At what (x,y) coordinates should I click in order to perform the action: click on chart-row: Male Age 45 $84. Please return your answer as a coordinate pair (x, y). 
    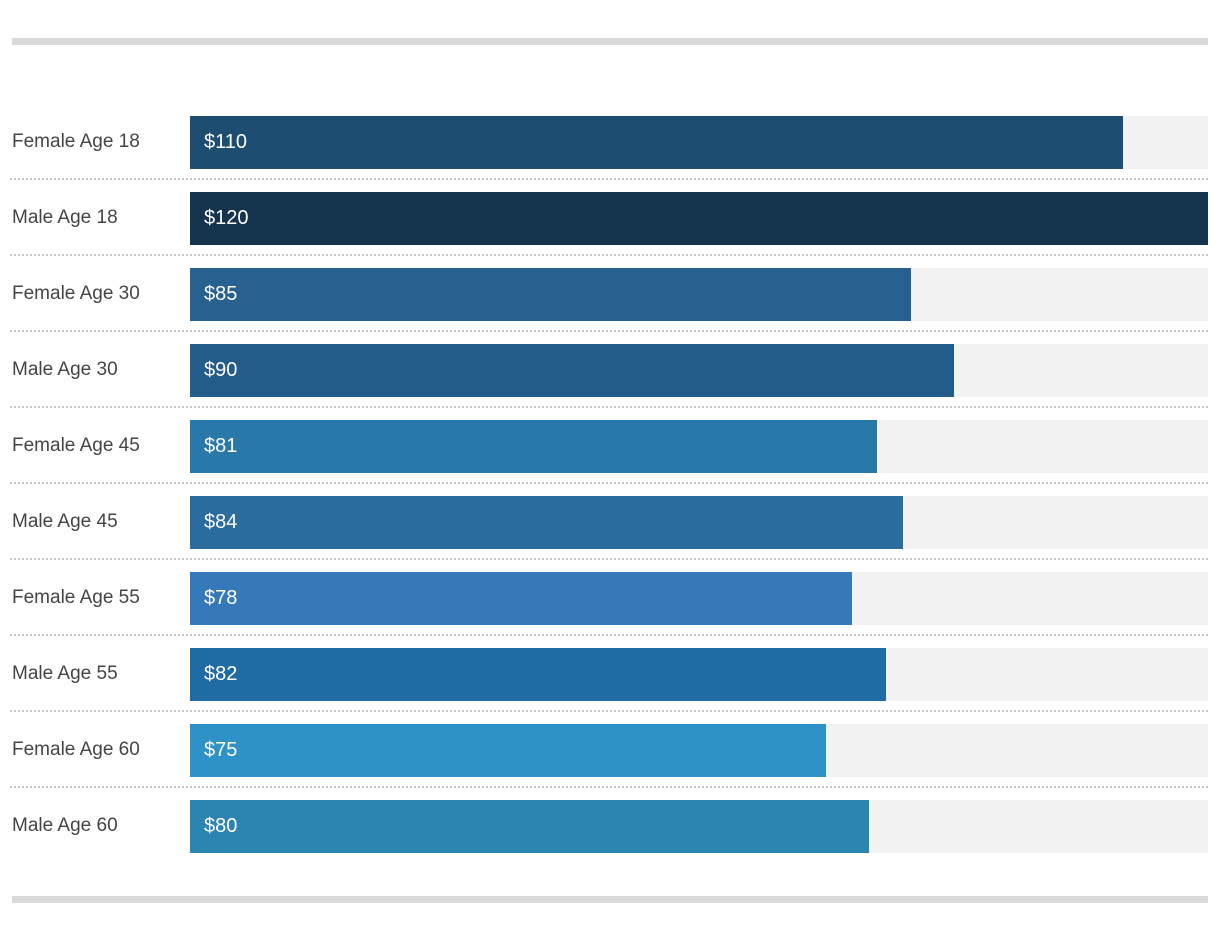
    Looking at the image, I should click on (610, 522).